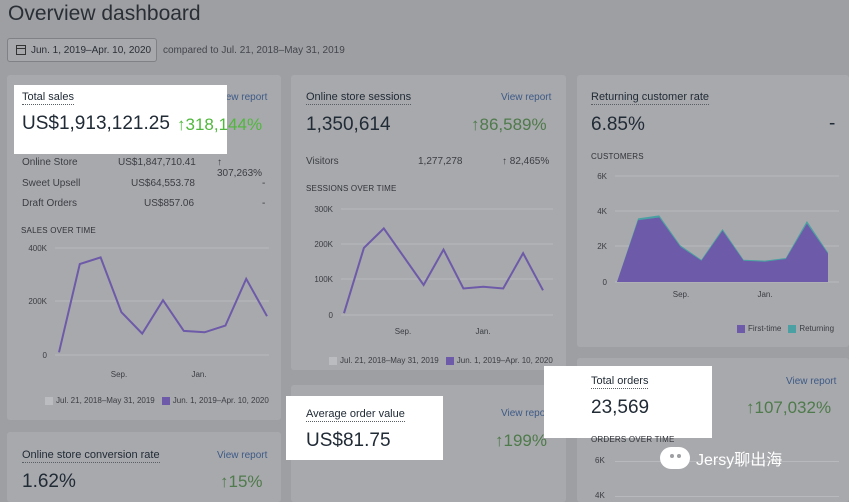 The height and width of the screenshot is (502, 849). I want to click on legend-label: Returning, so click(817, 328).